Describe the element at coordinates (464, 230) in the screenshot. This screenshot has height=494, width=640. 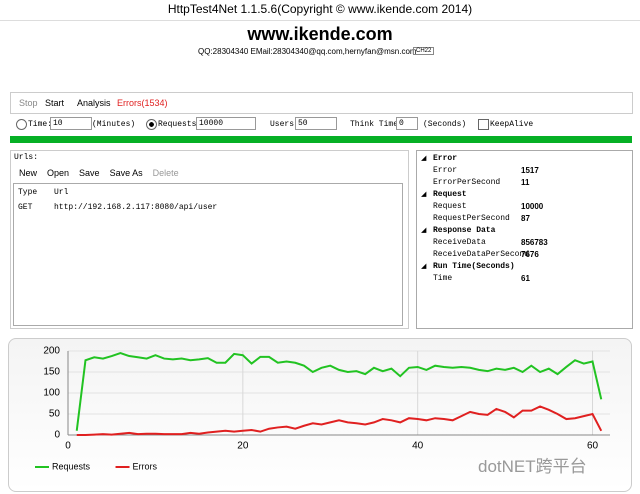
I see `category: Response Data` at that location.